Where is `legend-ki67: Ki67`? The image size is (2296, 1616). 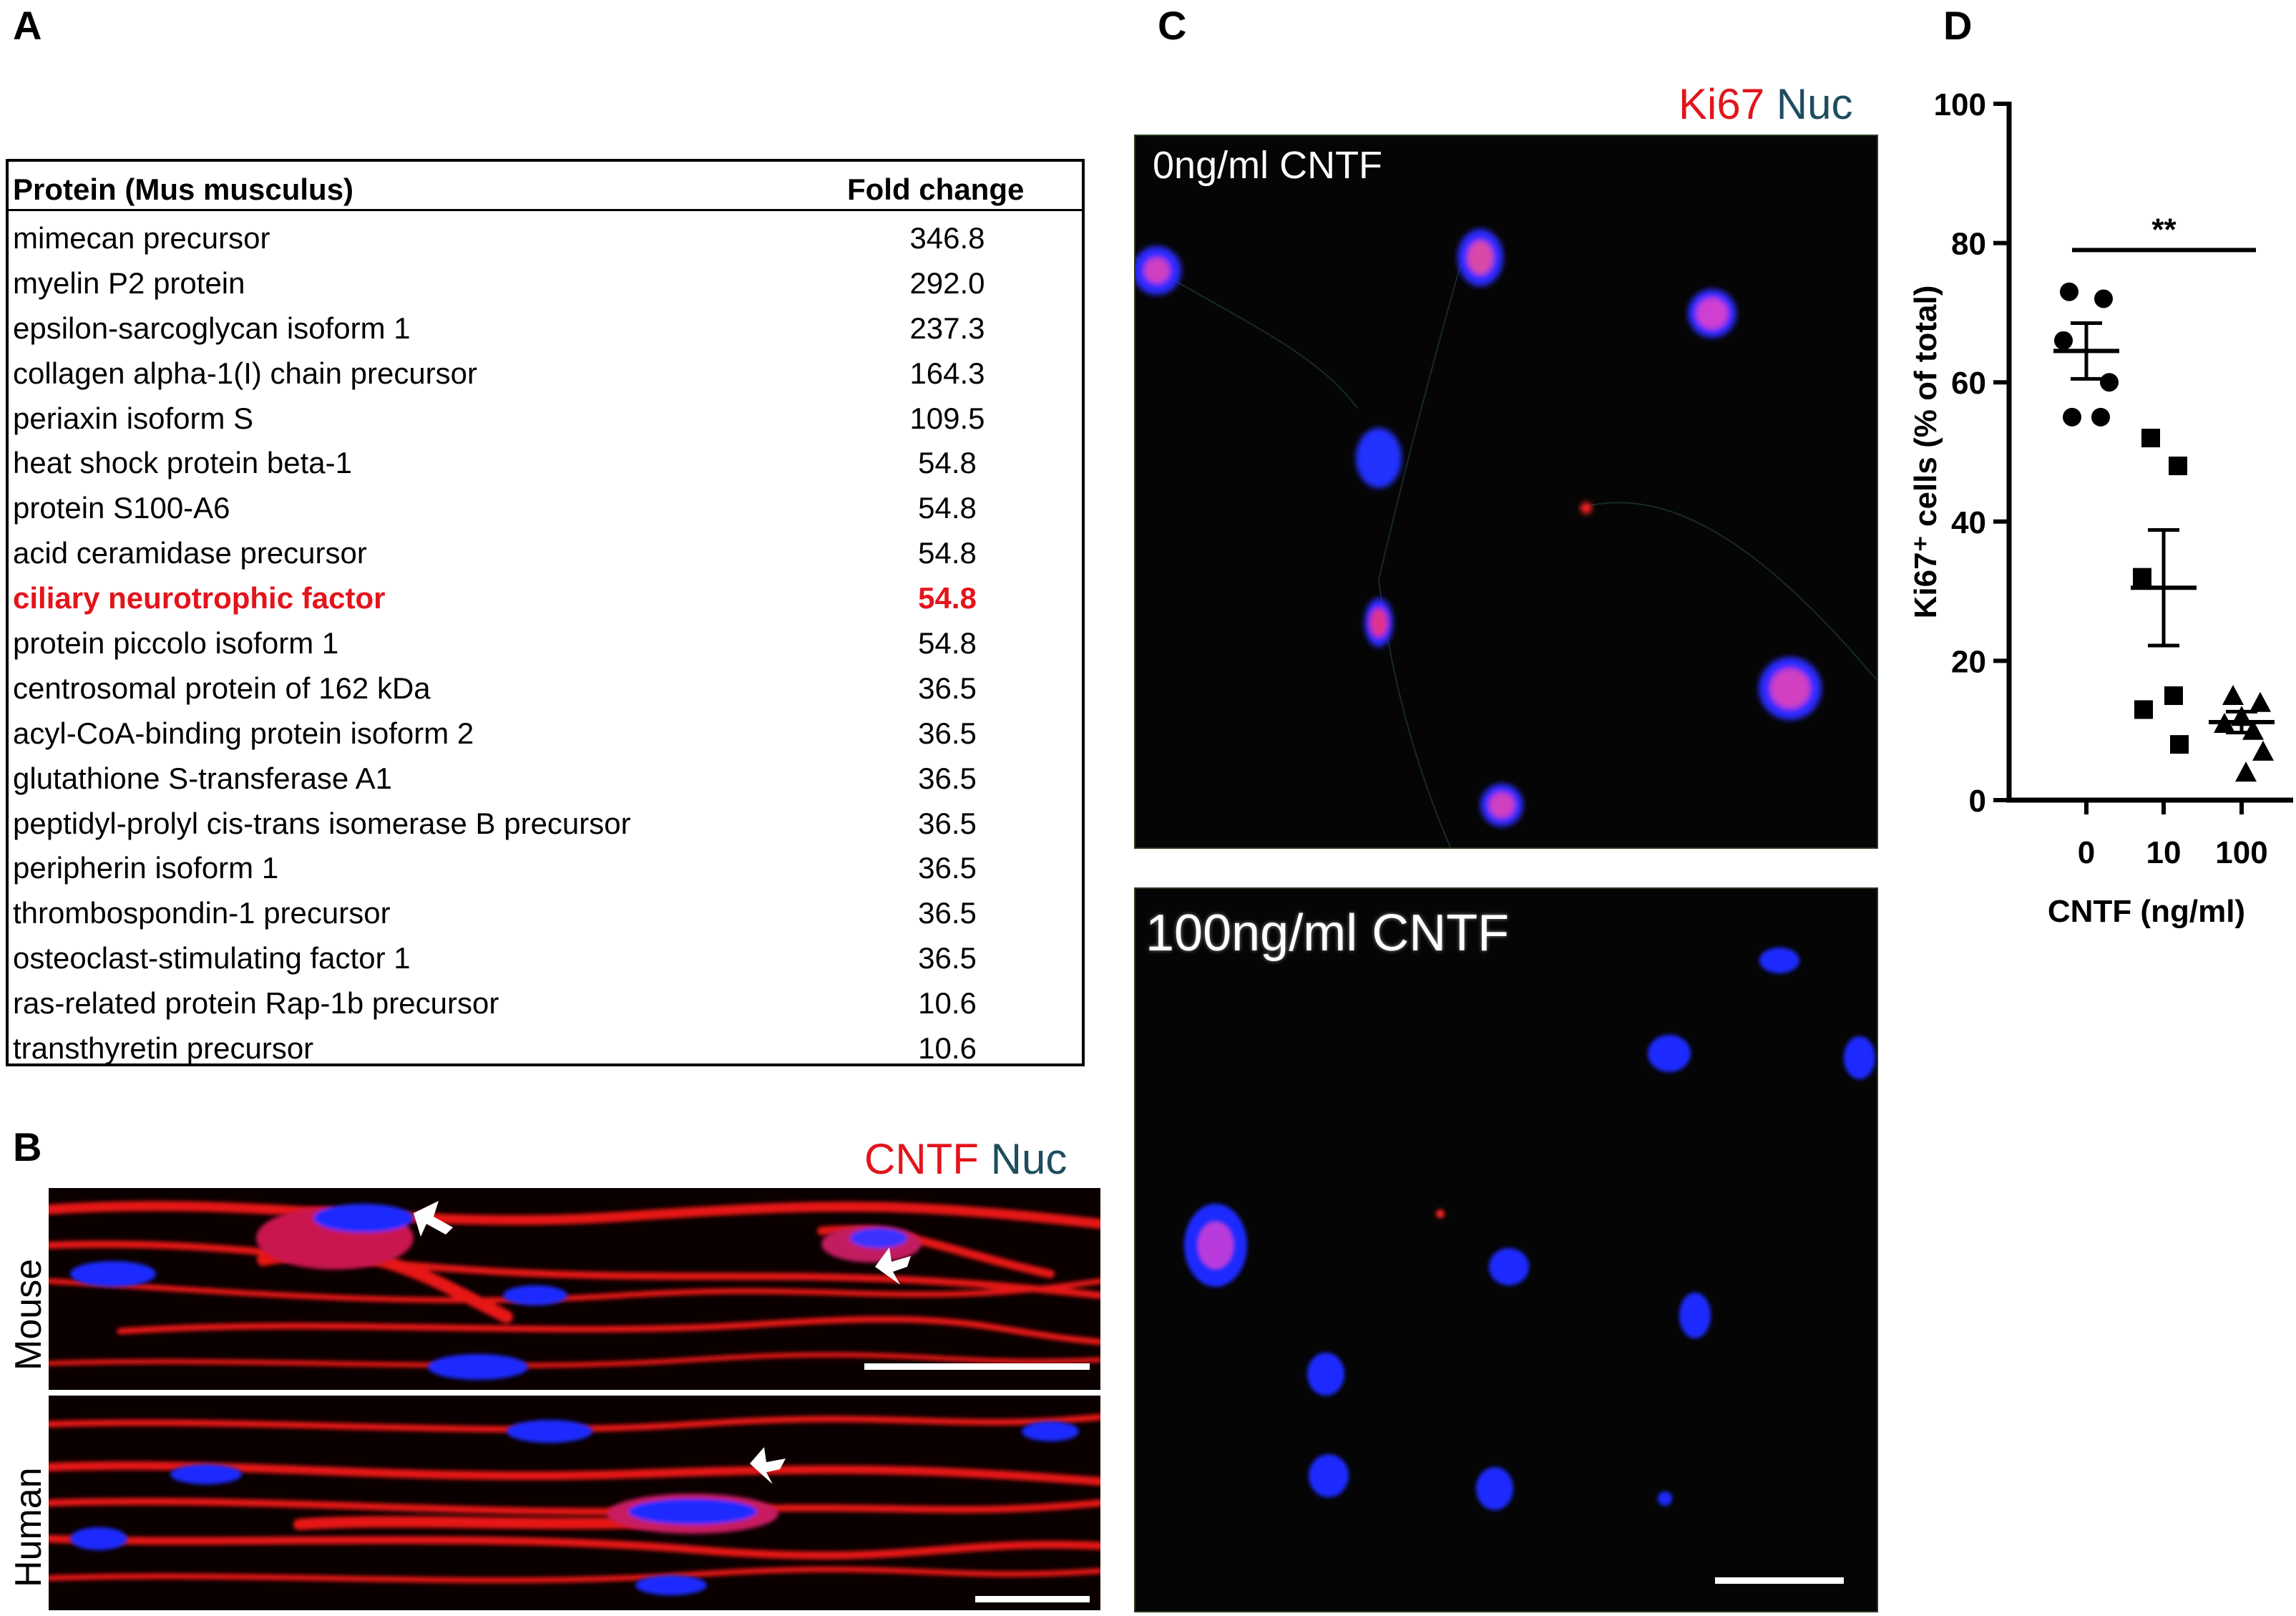
legend-ki67: Ki67 is located at coordinates (1722, 104).